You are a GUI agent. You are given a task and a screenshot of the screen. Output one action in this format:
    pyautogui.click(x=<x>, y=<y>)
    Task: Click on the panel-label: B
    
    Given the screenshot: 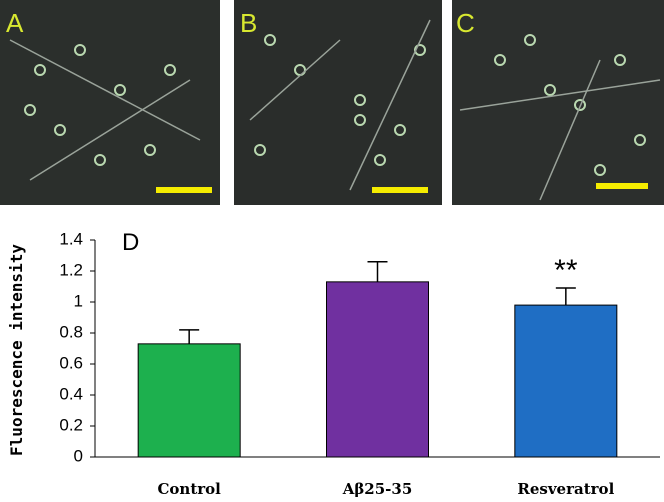 What is the action you would take?
    pyautogui.click(x=248, y=23)
    